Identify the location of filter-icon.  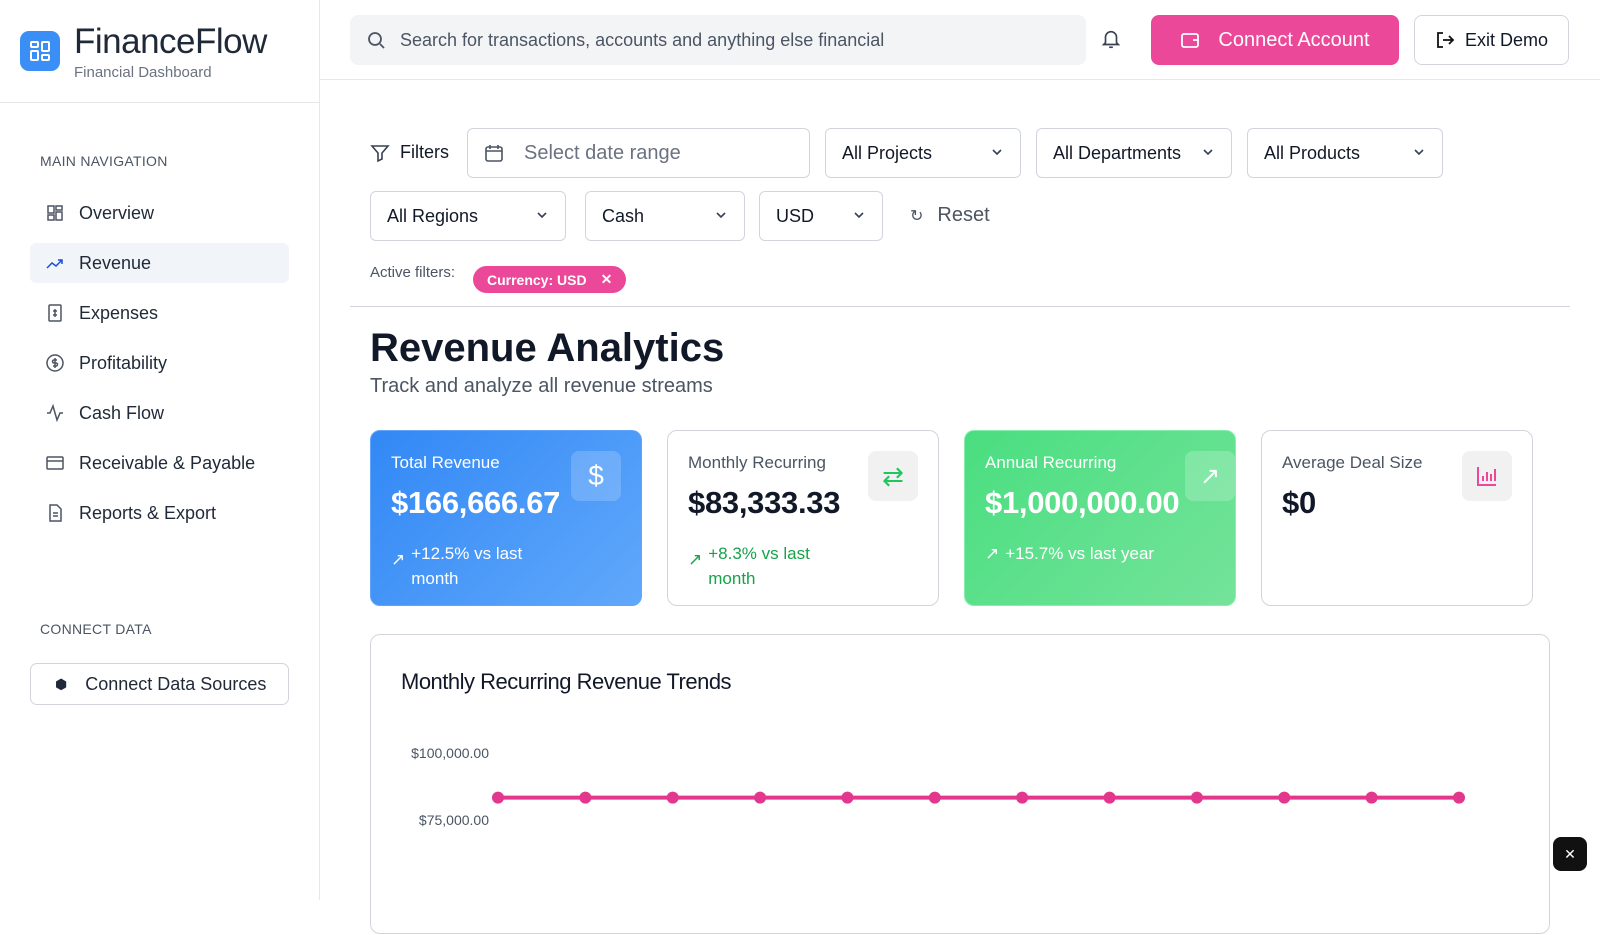
(380, 153).